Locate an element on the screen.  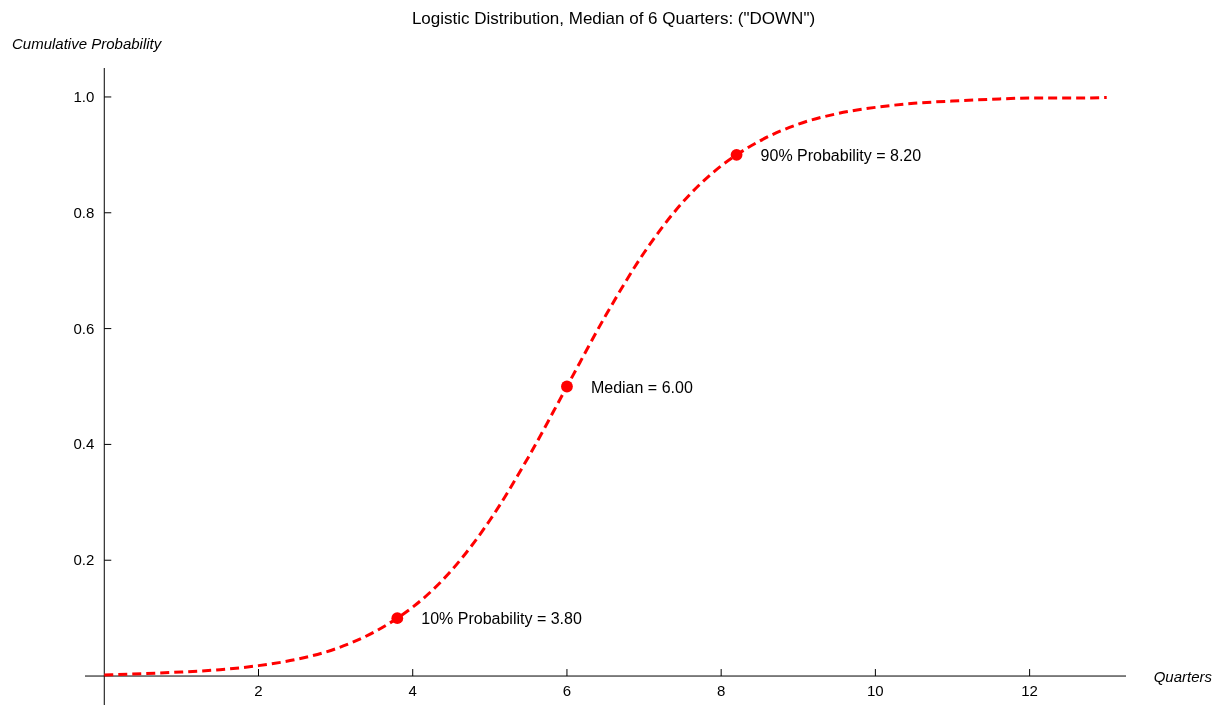
chart-title: Logistic Distribution, Median of 6 Quarters: ("DOWN") is located at coordinates (613, 18).